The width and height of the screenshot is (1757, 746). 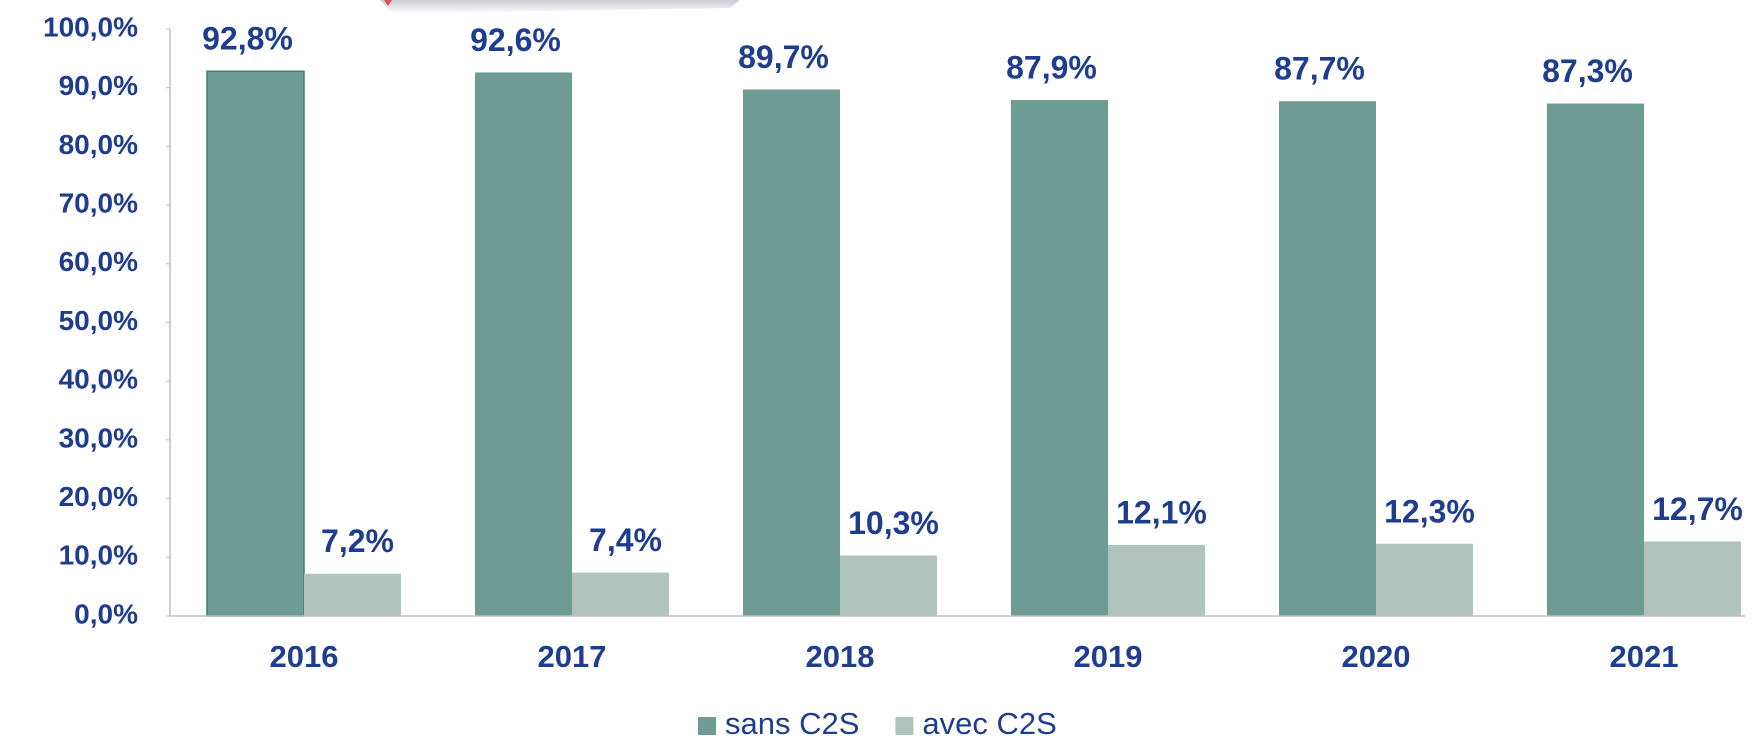 What do you see at coordinates (1697, 509) in the screenshot?
I see `data-label: 12,7%` at bounding box center [1697, 509].